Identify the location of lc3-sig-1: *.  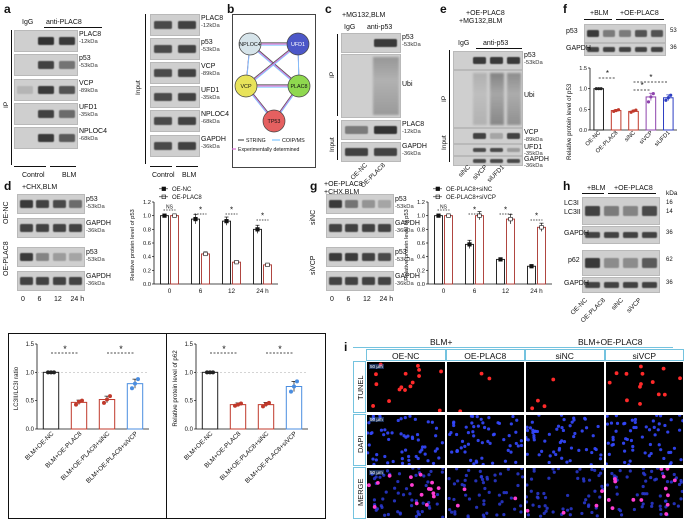
(121, 349).